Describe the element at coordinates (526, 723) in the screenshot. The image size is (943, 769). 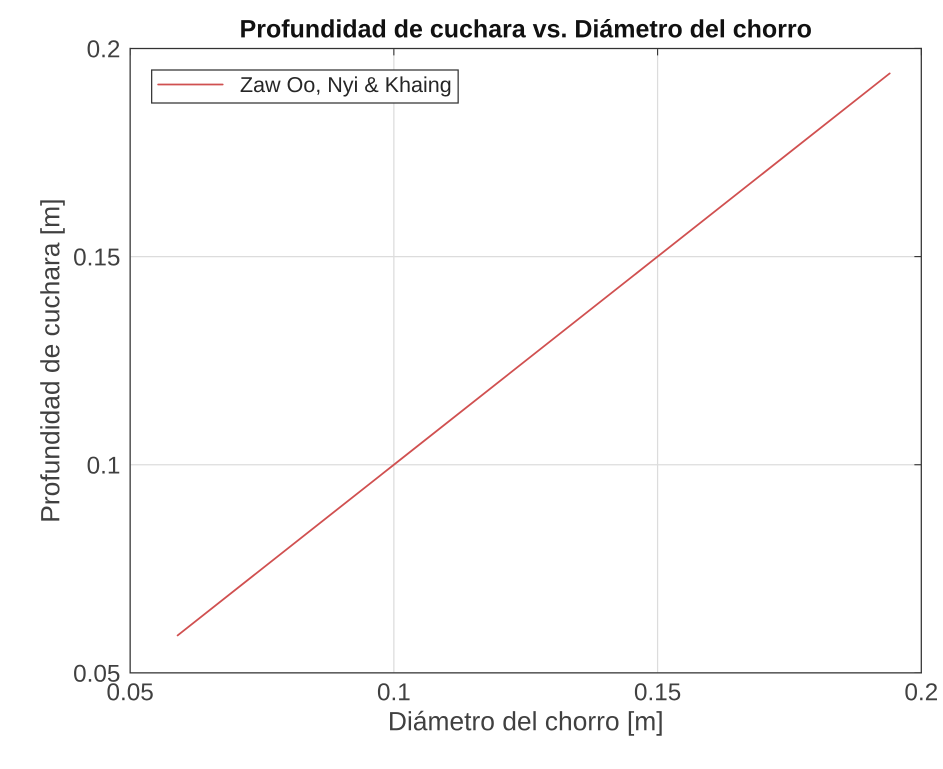
I see `x-axis-title: Diámetro del chorro [m]` at that location.